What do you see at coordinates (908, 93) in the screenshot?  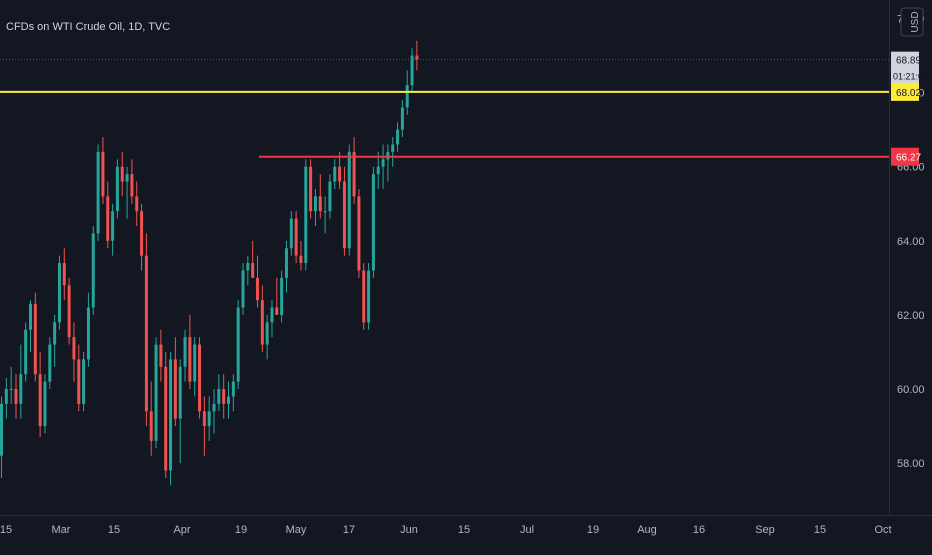 I see `support-price-label: 68.02` at bounding box center [908, 93].